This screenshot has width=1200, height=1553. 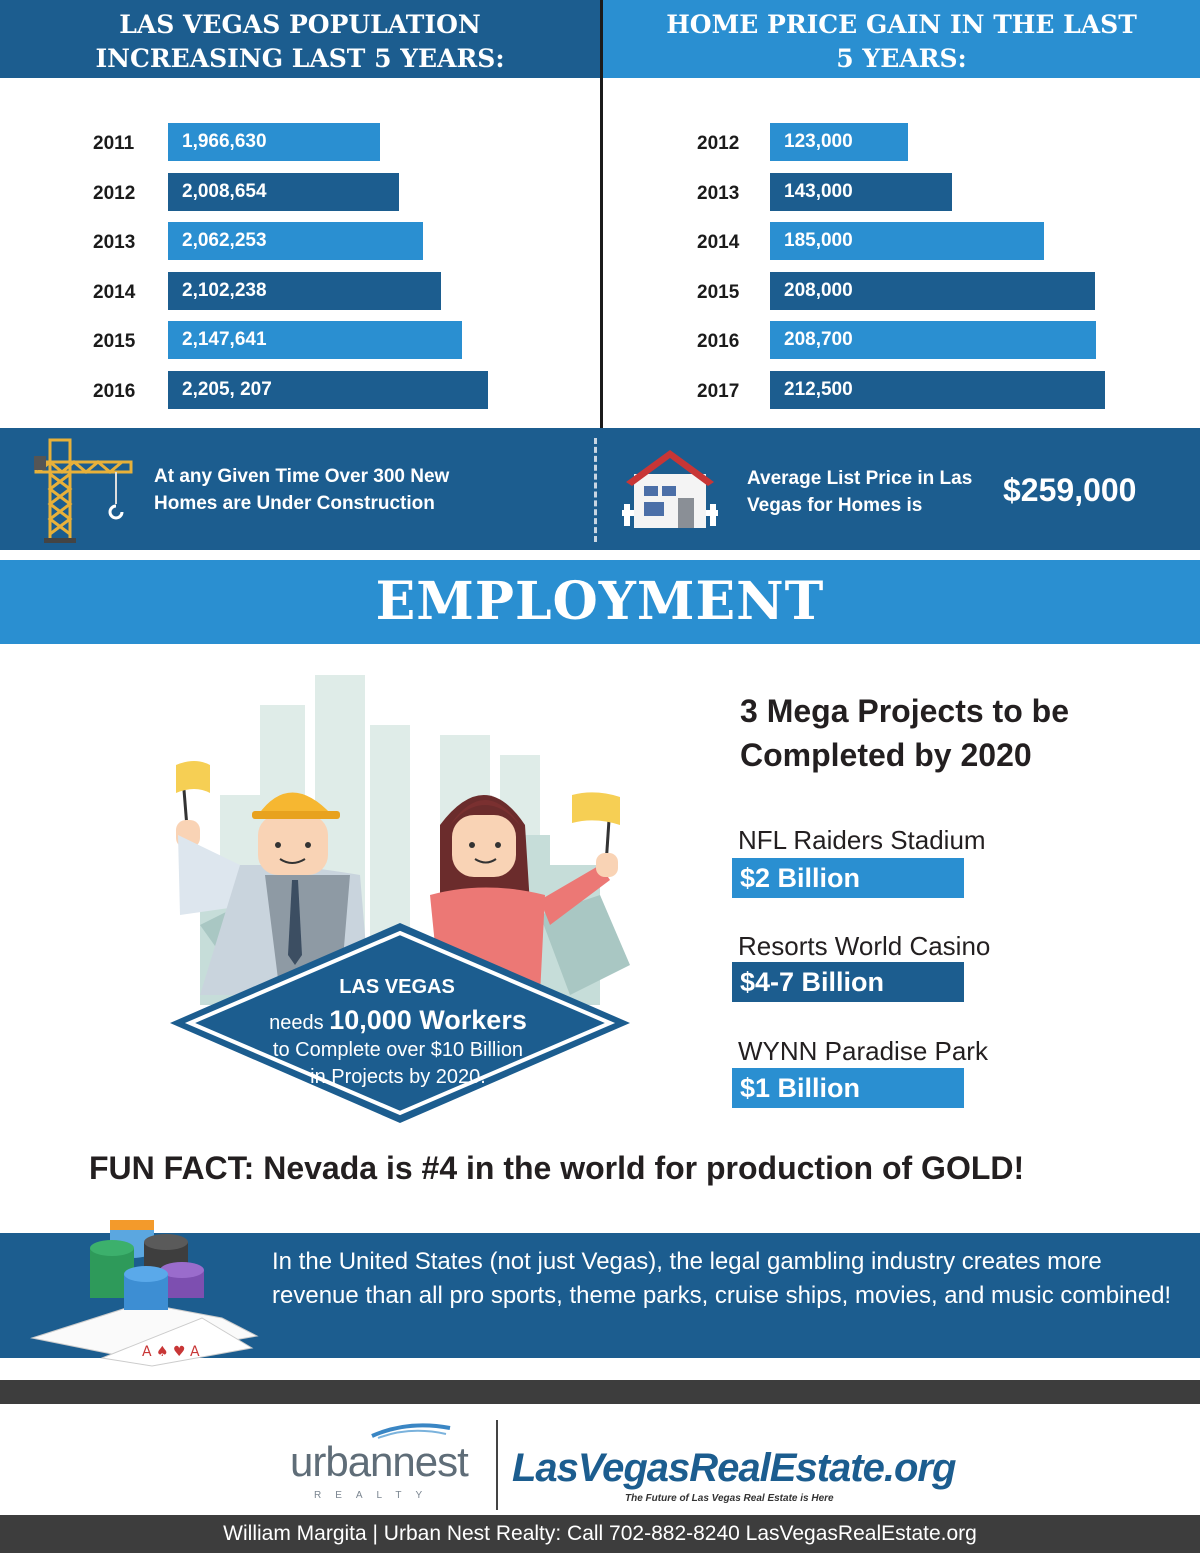 I want to click on chart-0-bar-2015: 2,147,641, so click(x=315, y=340).